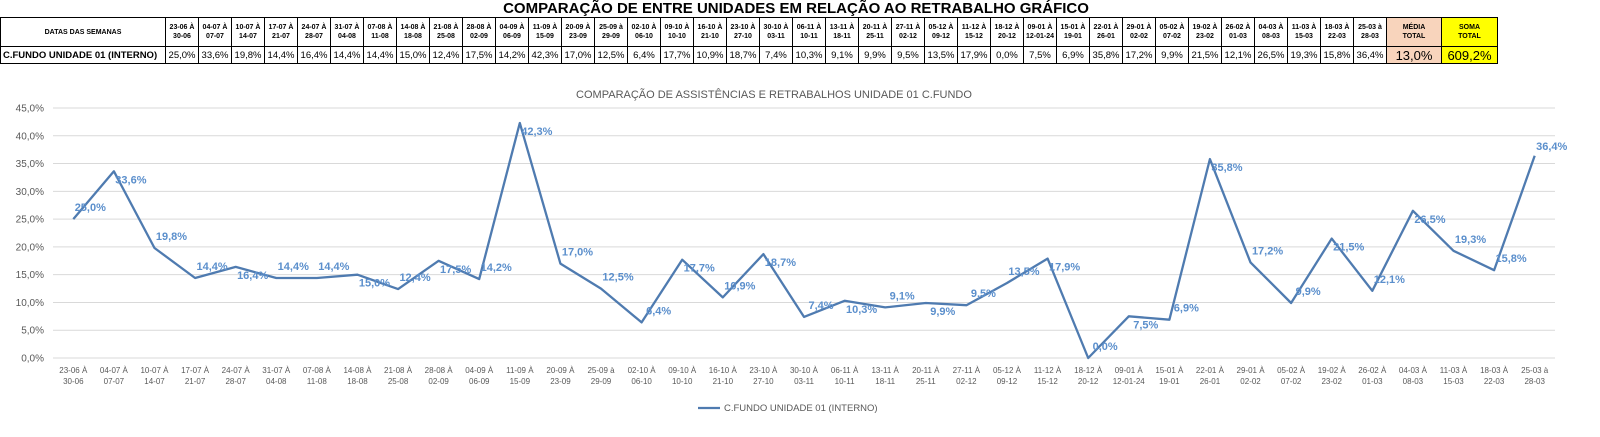 The height and width of the screenshot is (437, 1600). What do you see at coordinates (83, 32) in the screenshot?
I see `row-header-label: DATAS DAS SEMANAS` at bounding box center [83, 32].